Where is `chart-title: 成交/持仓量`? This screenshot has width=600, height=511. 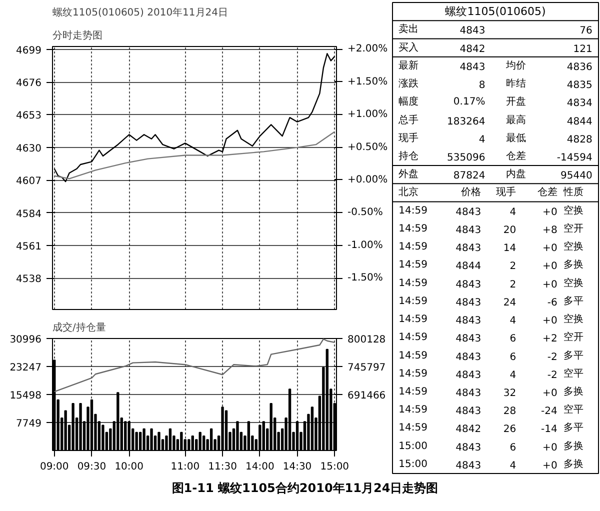
chart-title: 成交/持仓量 is located at coordinates (79, 328).